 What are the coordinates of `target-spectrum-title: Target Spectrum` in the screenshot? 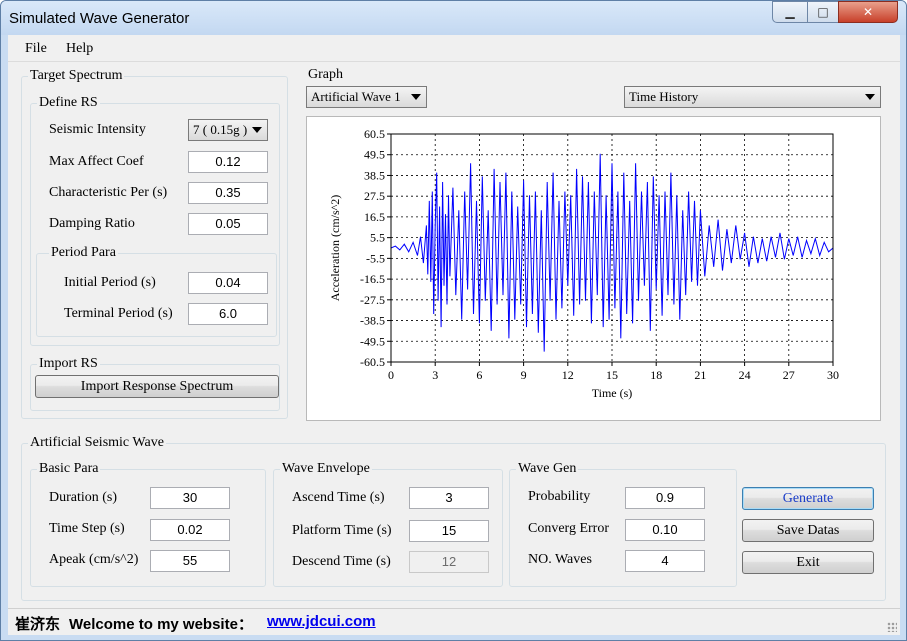 It's located at (76, 76).